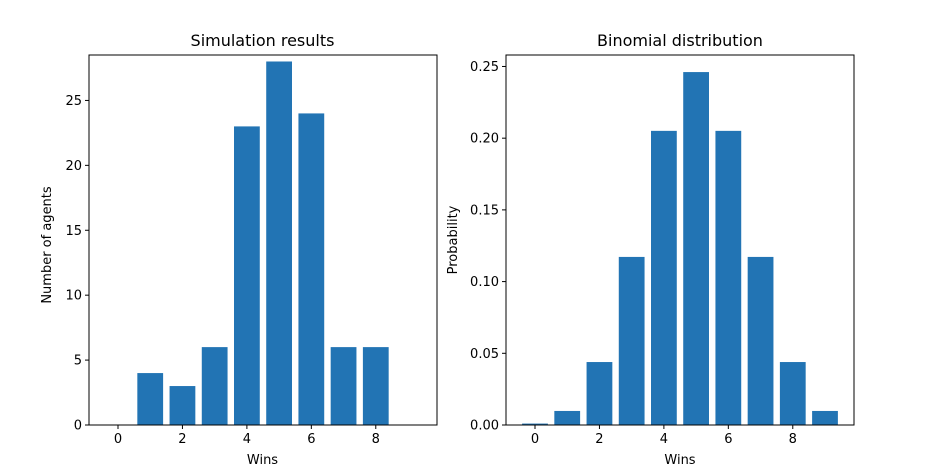  I want to click on y-tick-label: 25, so click(73, 101).